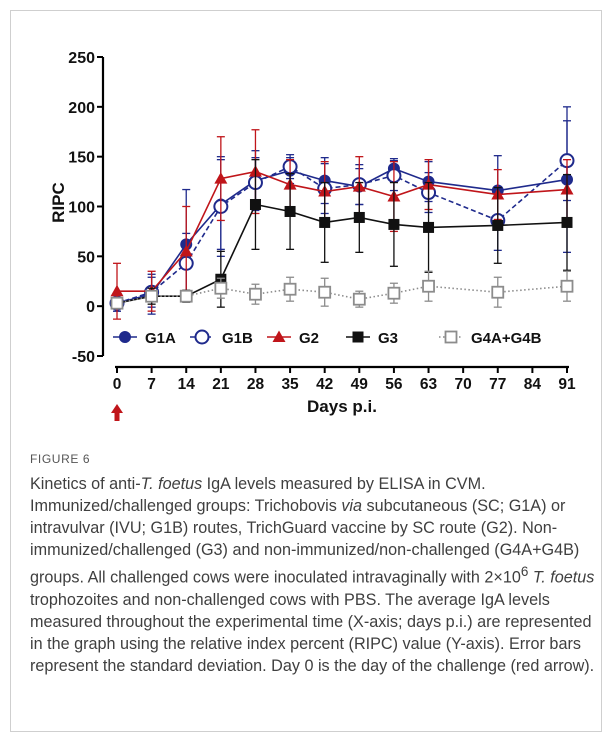 The image size is (614, 742). What do you see at coordinates (463, 384) in the screenshot?
I see `x-tick-label: 70` at bounding box center [463, 384].